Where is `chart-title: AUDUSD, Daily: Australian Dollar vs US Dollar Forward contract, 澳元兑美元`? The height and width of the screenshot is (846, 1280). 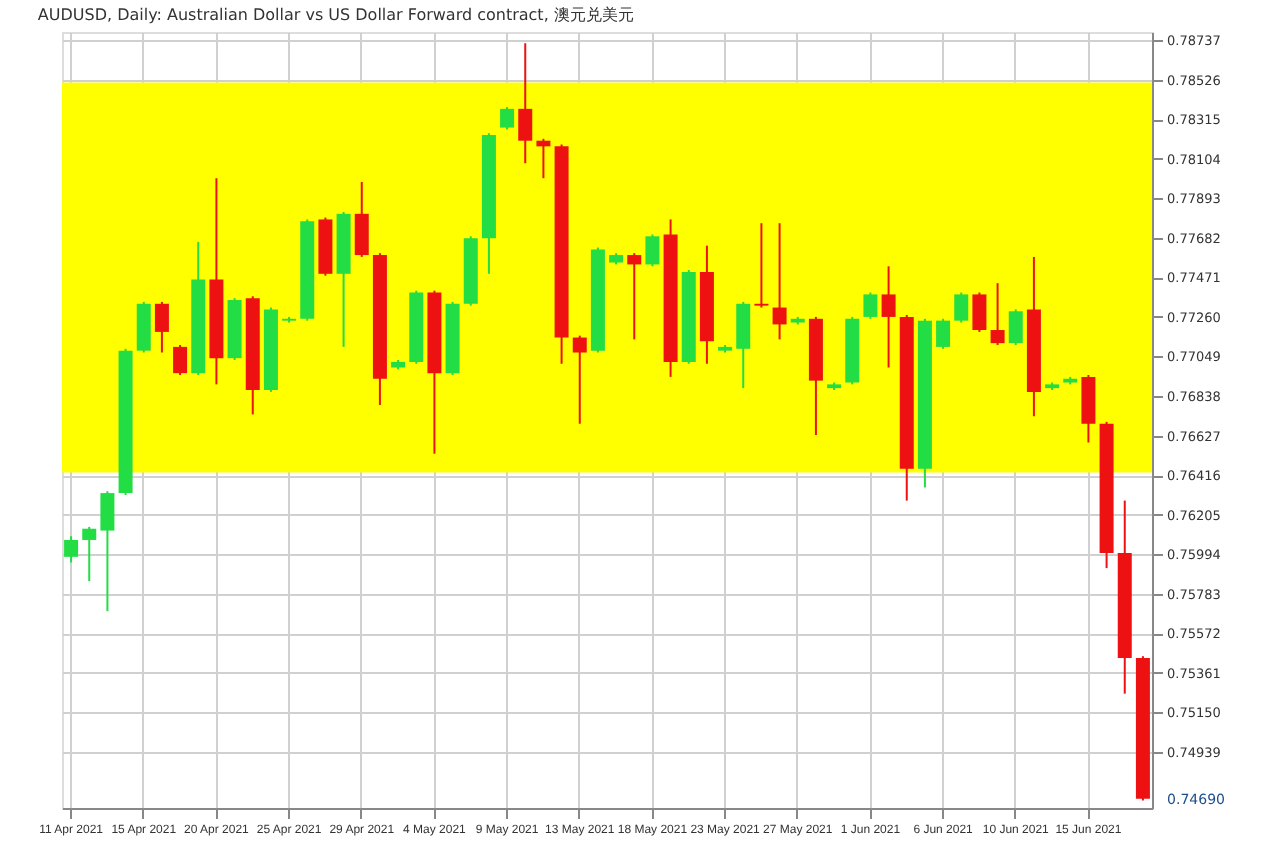 chart-title: AUDUSD, Daily: Australian Dollar vs US Dollar Forward contract, 澳元兑美元 is located at coordinates (335, 15).